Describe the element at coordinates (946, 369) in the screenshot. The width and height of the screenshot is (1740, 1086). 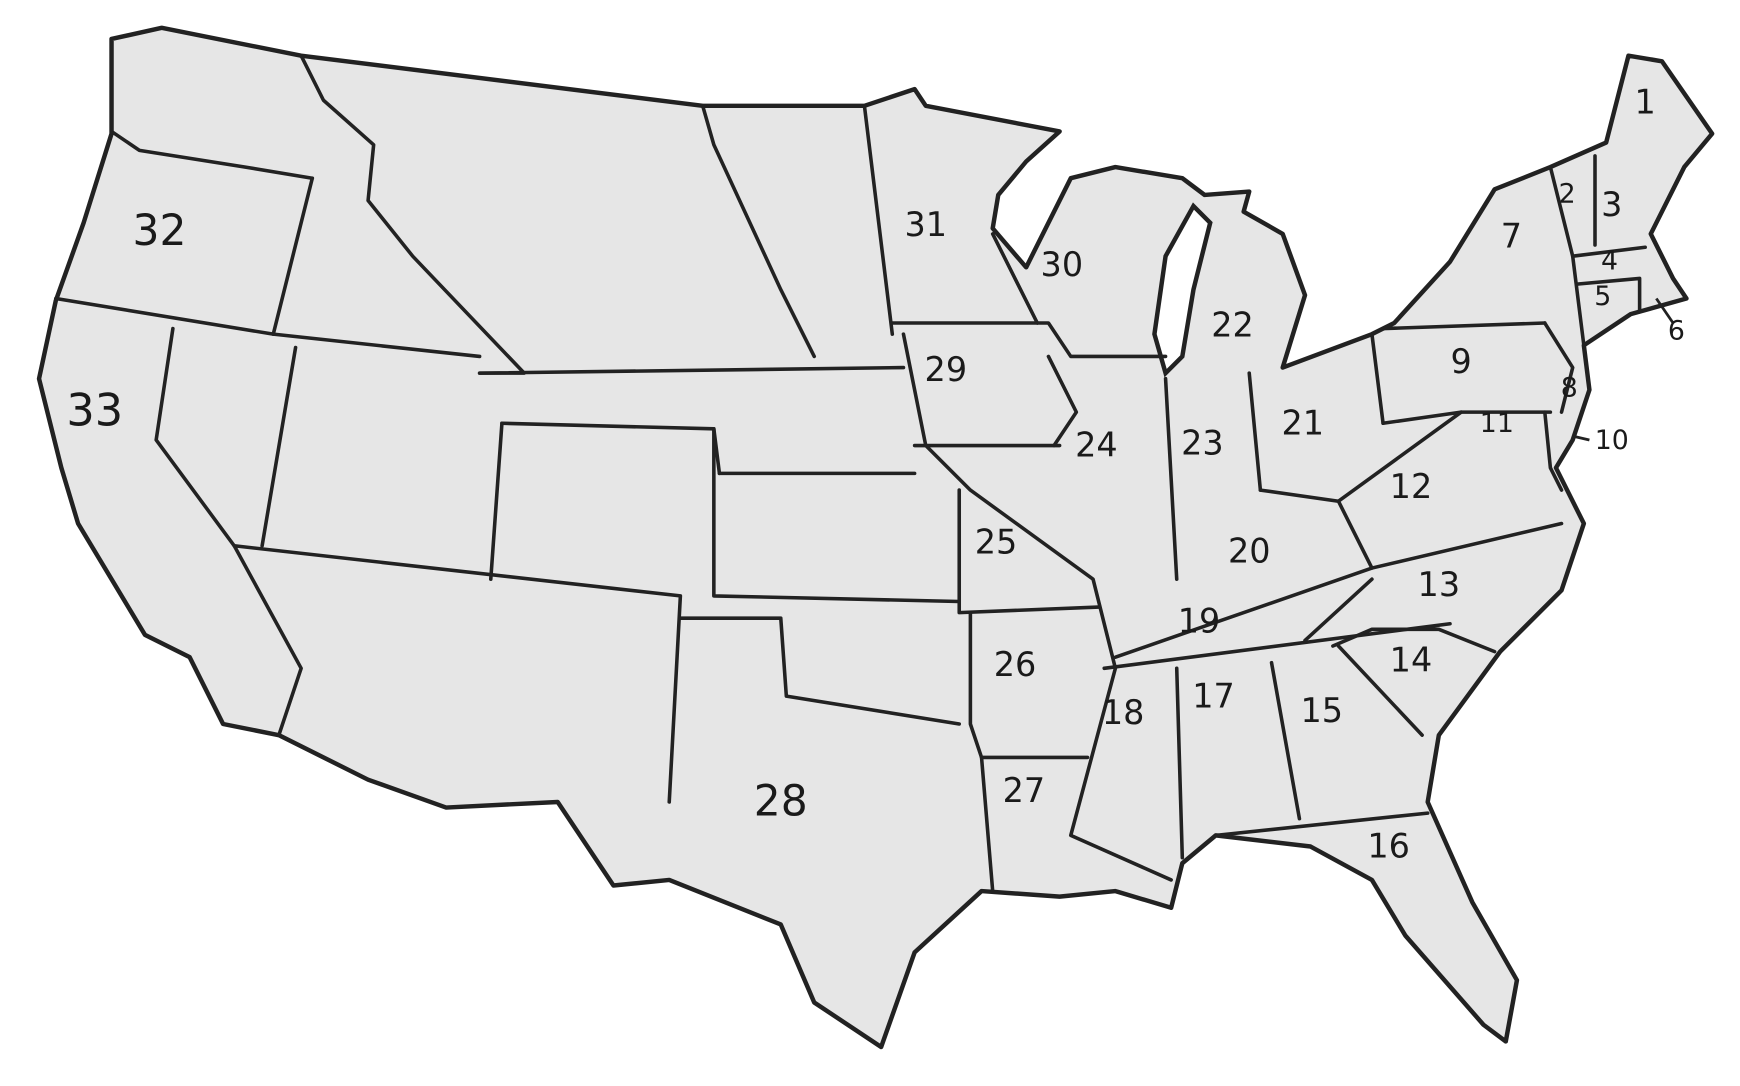
I see `label-29: 29` at that location.